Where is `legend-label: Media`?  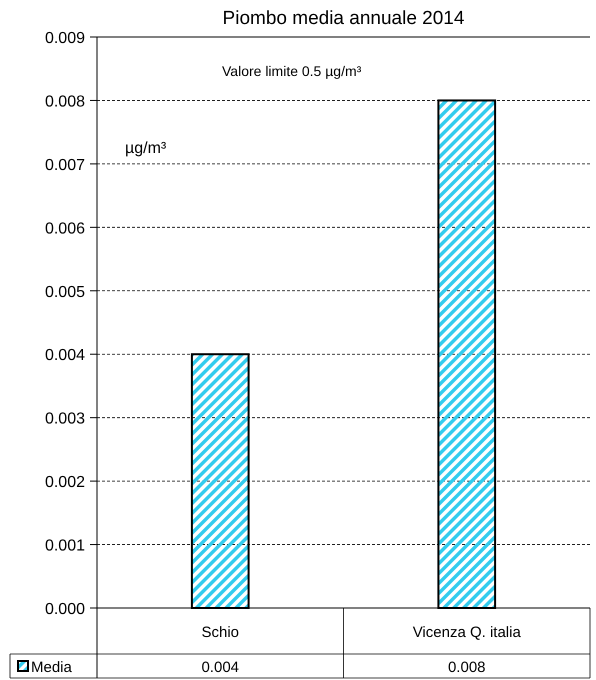
legend-label: Media is located at coordinates (52, 667).